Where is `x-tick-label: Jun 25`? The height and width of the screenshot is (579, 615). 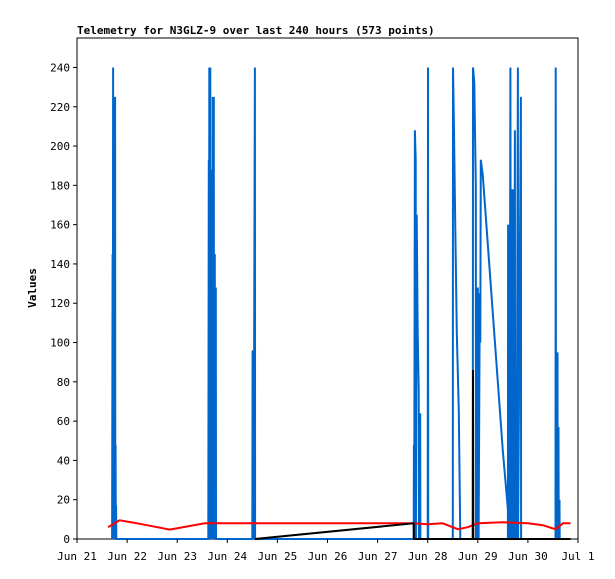 x-tick-label: Jun 25 is located at coordinates (278, 556).